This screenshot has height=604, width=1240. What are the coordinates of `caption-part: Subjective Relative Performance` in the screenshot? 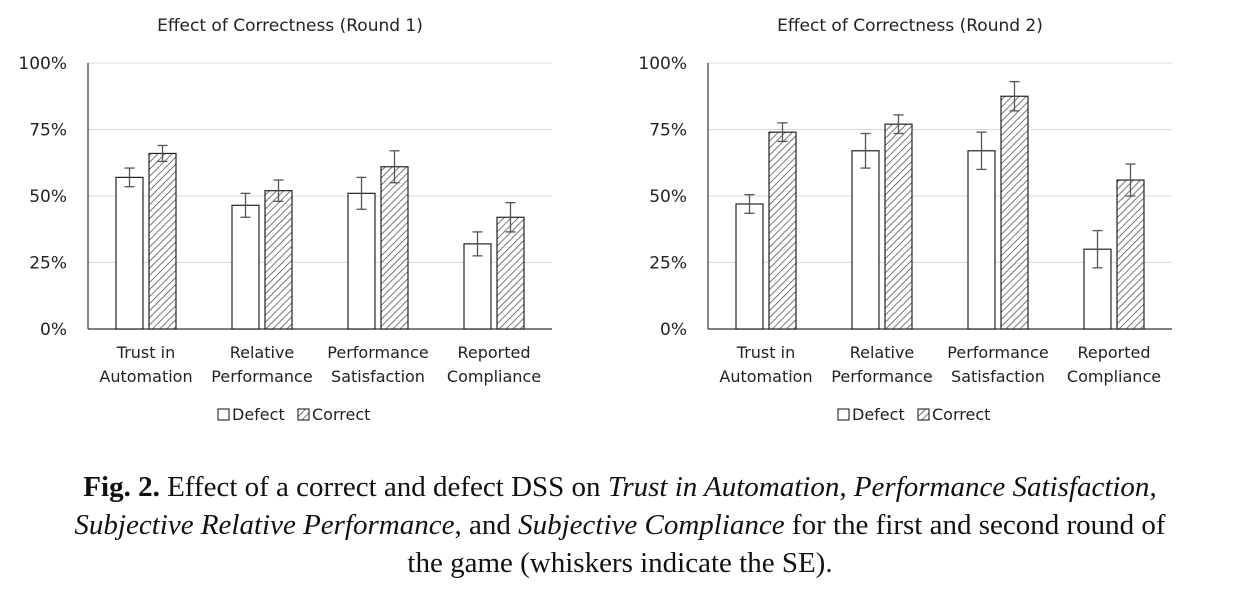 It's located at (264, 525).